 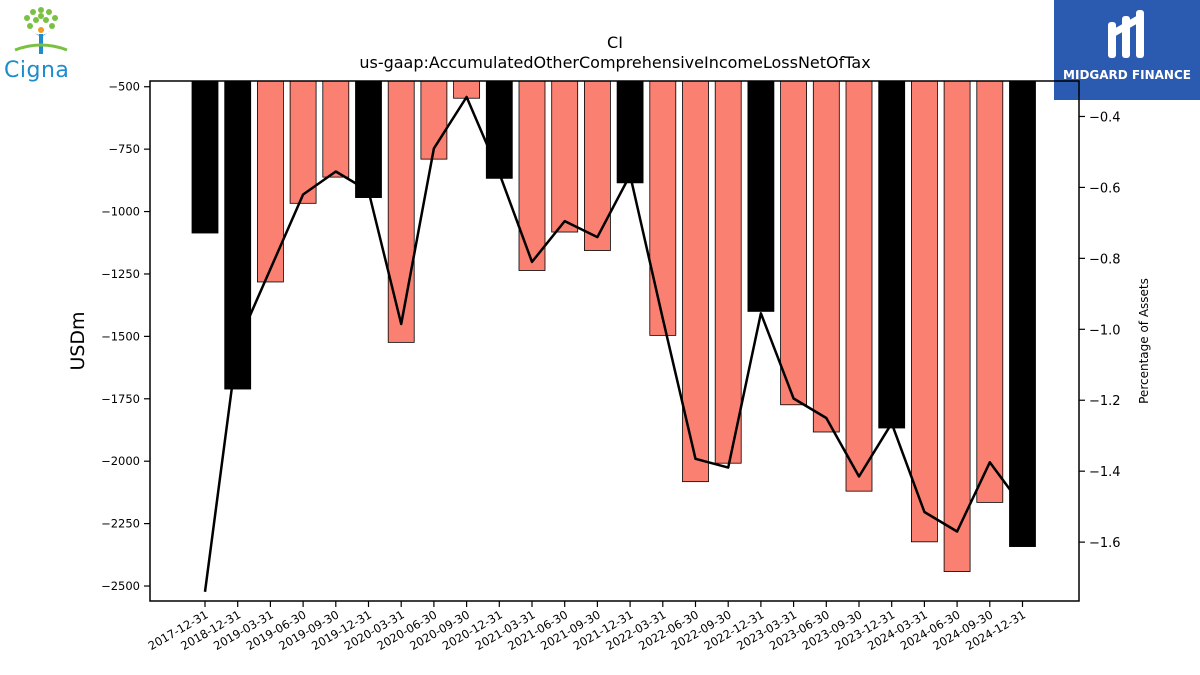 What do you see at coordinates (1127, 75) in the screenshot?
I see `midgard-finance-logo-text: MIDGARD FINANCE` at bounding box center [1127, 75].